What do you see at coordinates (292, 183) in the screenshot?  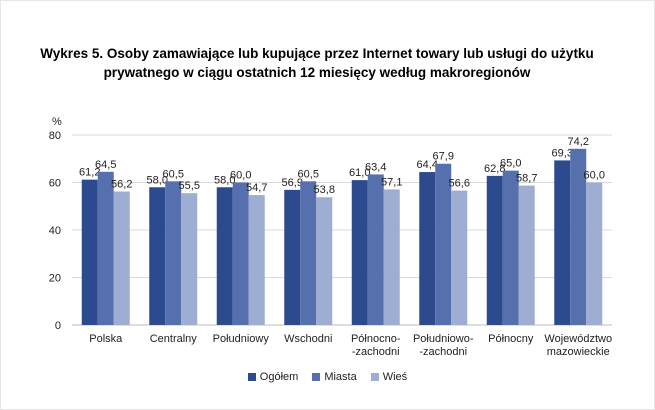 I see `data-label: 56,9` at bounding box center [292, 183].